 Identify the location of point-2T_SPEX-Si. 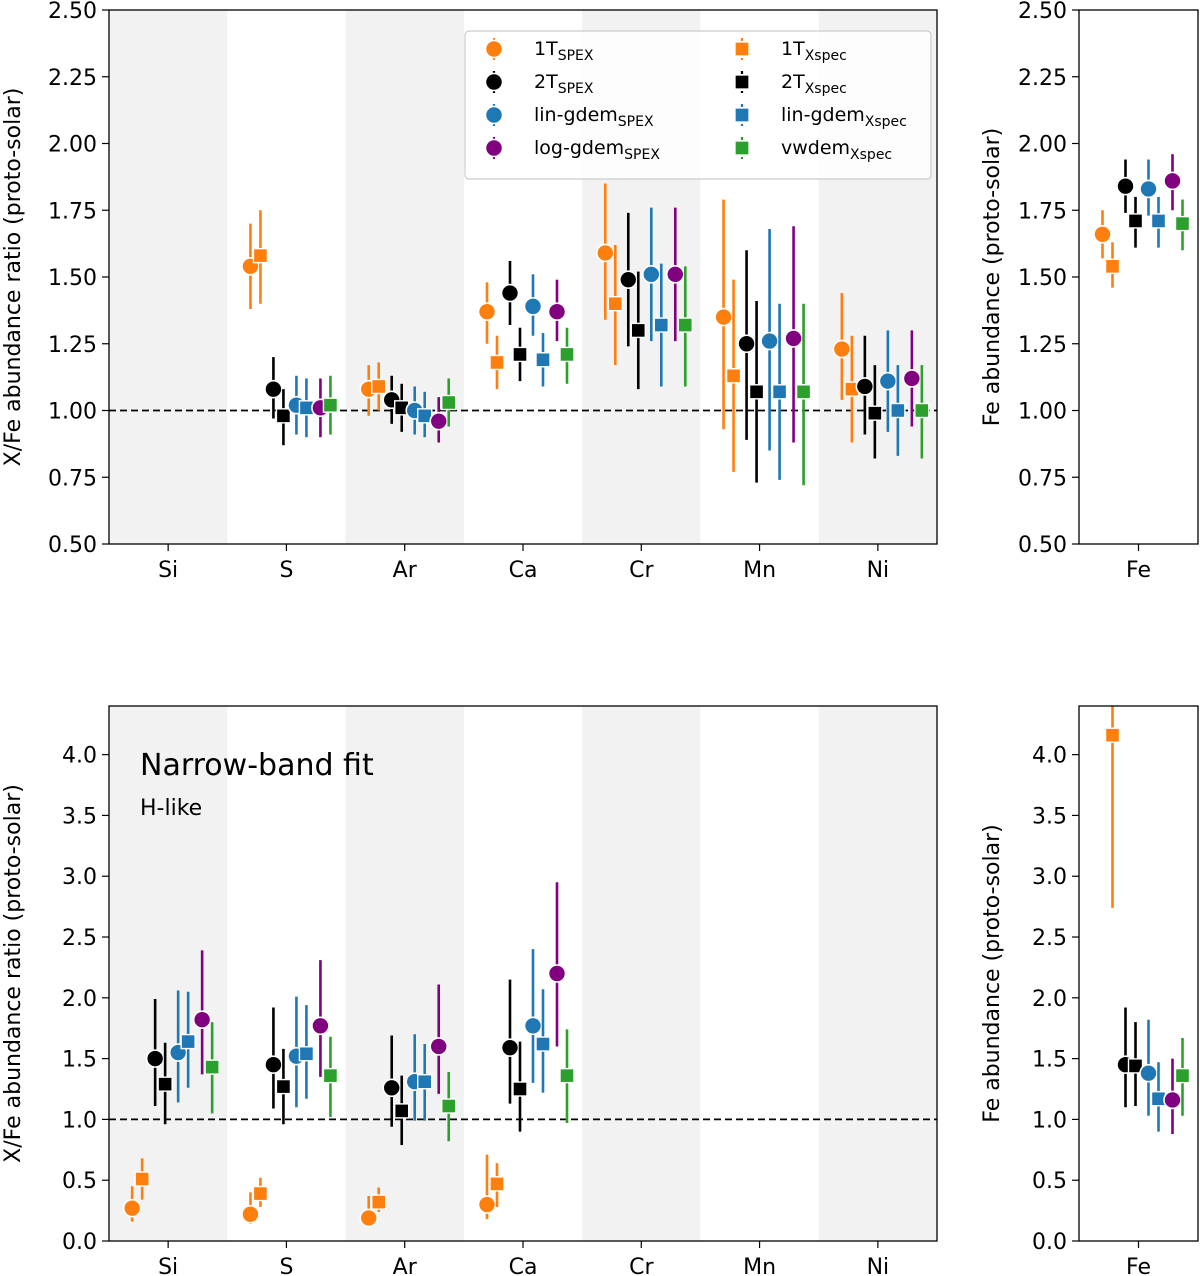
(155, 1058).